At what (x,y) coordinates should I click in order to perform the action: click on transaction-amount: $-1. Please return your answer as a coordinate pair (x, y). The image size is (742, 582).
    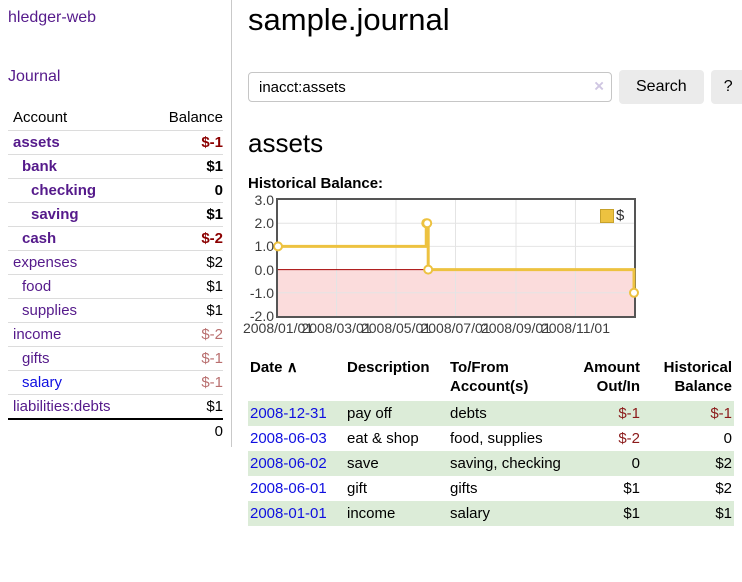
    Looking at the image, I should click on (629, 413).